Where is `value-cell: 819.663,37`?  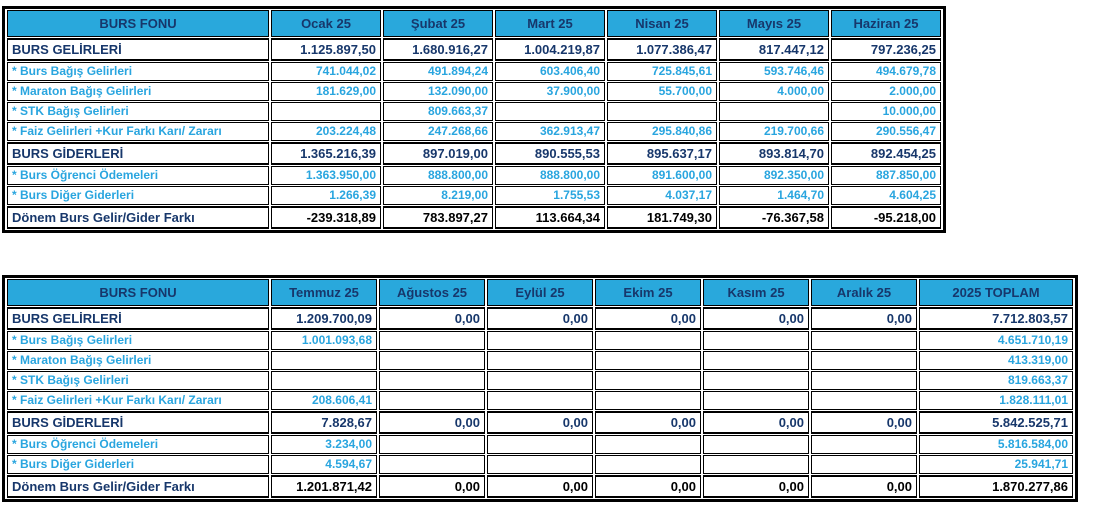
value-cell: 819.663,37 is located at coordinates (996, 380).